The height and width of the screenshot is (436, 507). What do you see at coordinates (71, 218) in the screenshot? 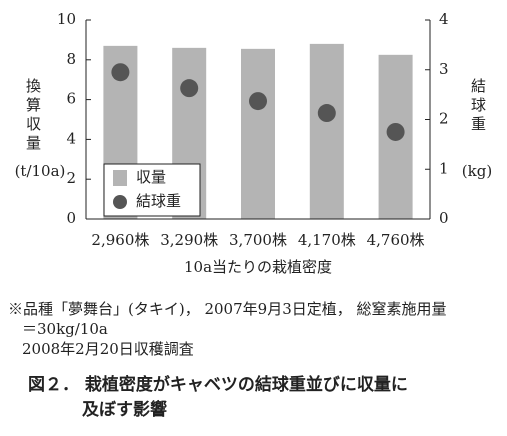
I see `y-tick-label: 0` at bounding box center [71, 218].